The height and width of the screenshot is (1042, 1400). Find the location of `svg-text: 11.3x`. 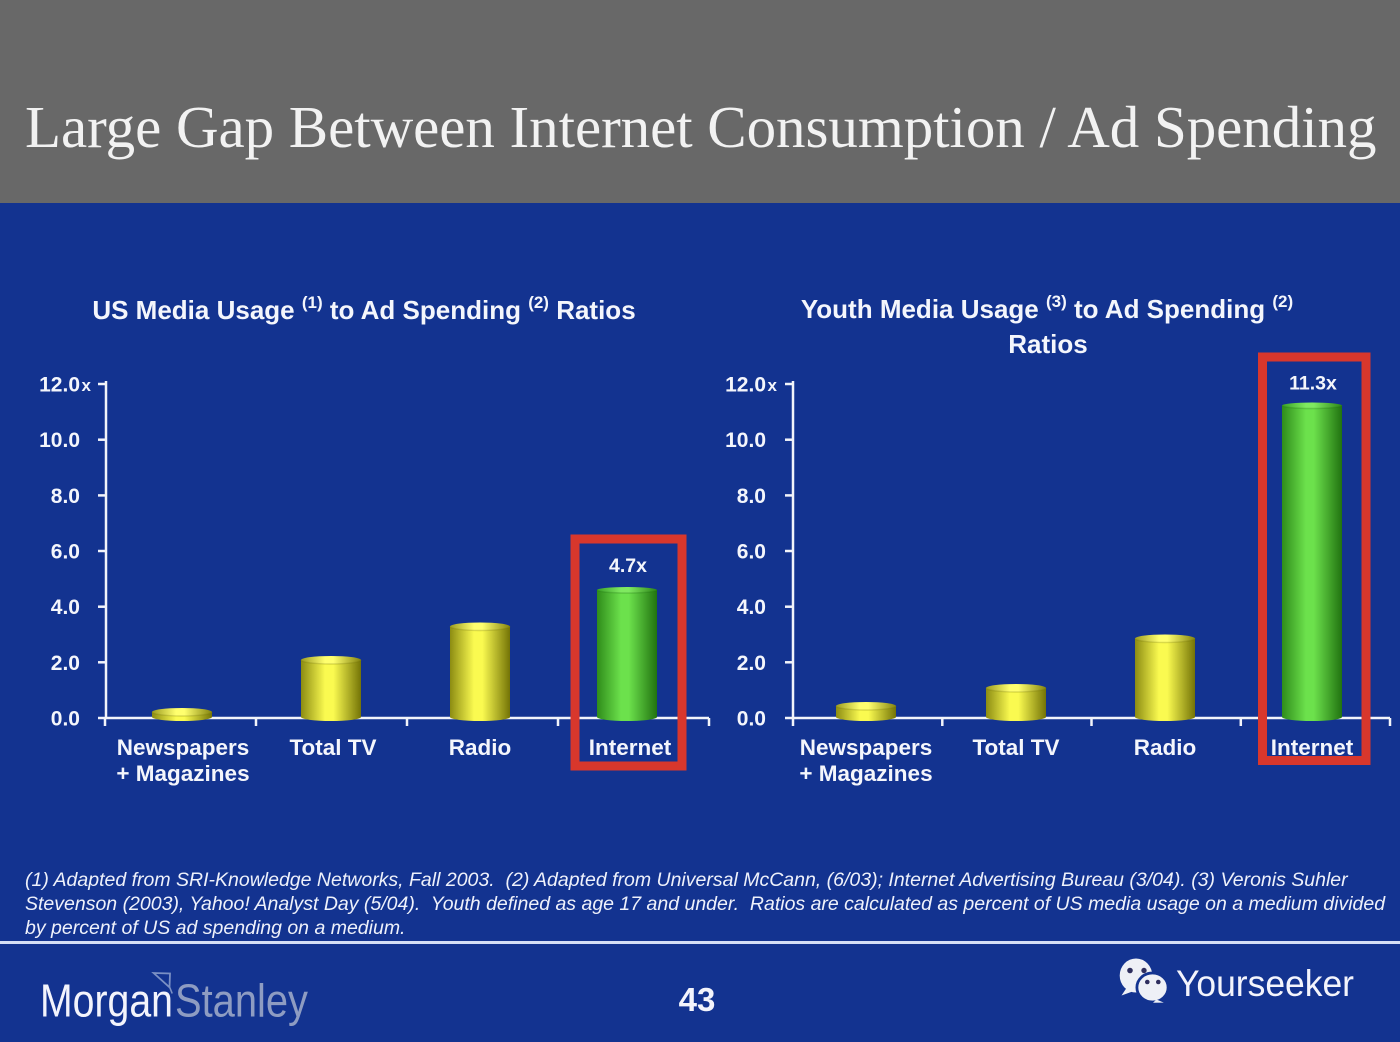

svg-text: 11.3x is located at coordinates (1313, 384).